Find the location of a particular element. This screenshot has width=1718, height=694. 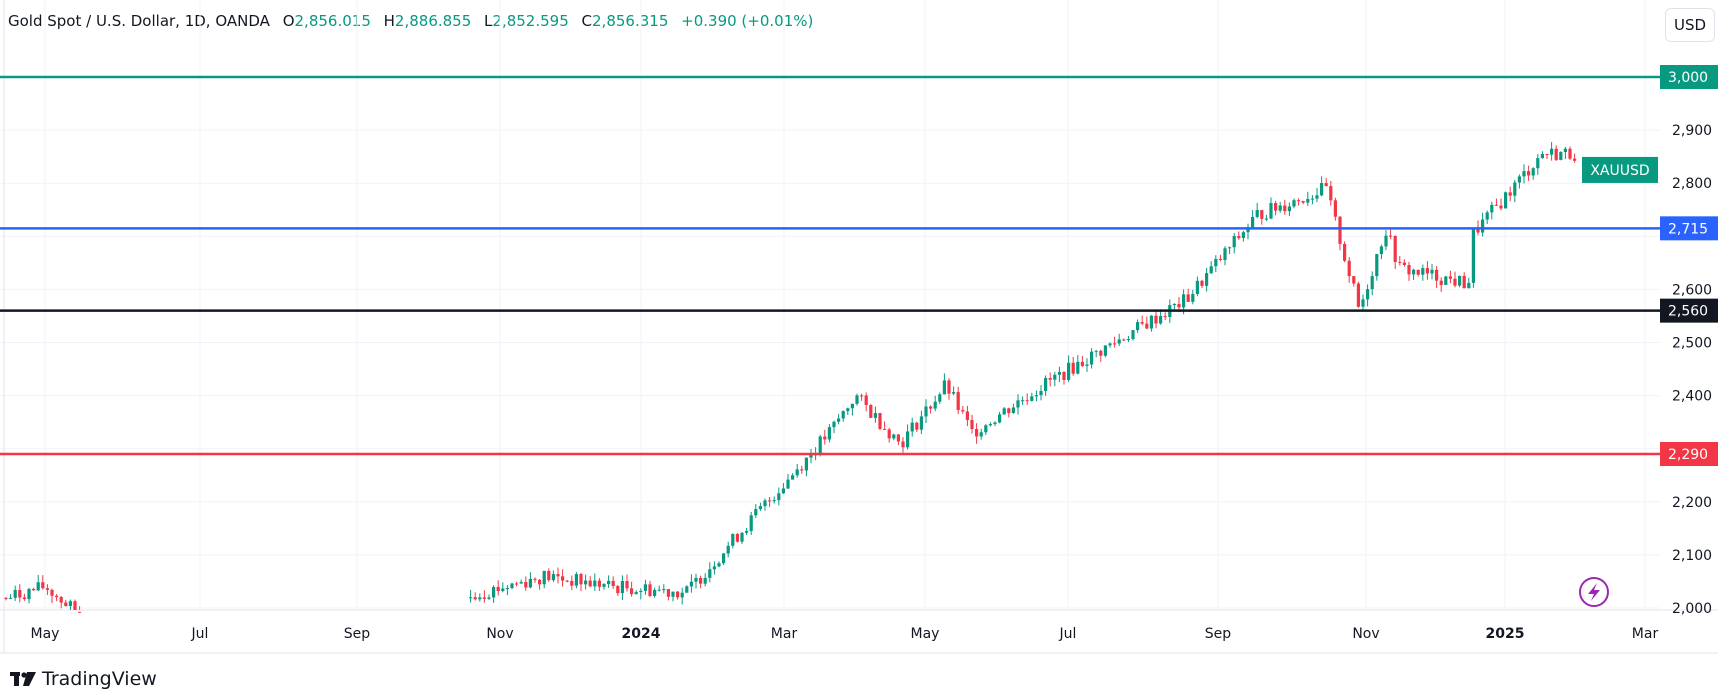

price-tick-label: 2,200 is located at coordinates (1692, 503).